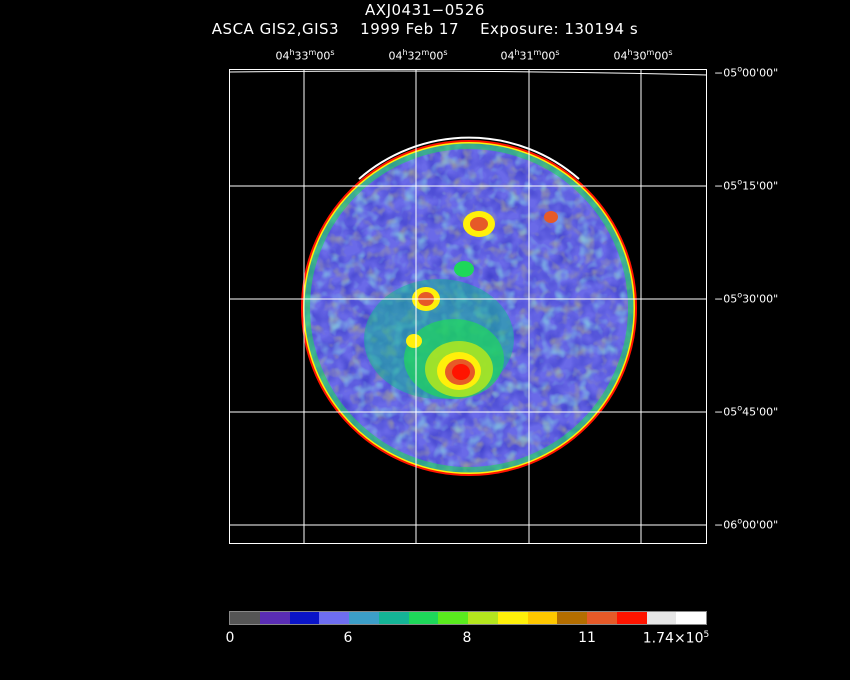 This screenshot has width=850, height=680. I want to click on colorbar-label: 0, so click(230, 638).